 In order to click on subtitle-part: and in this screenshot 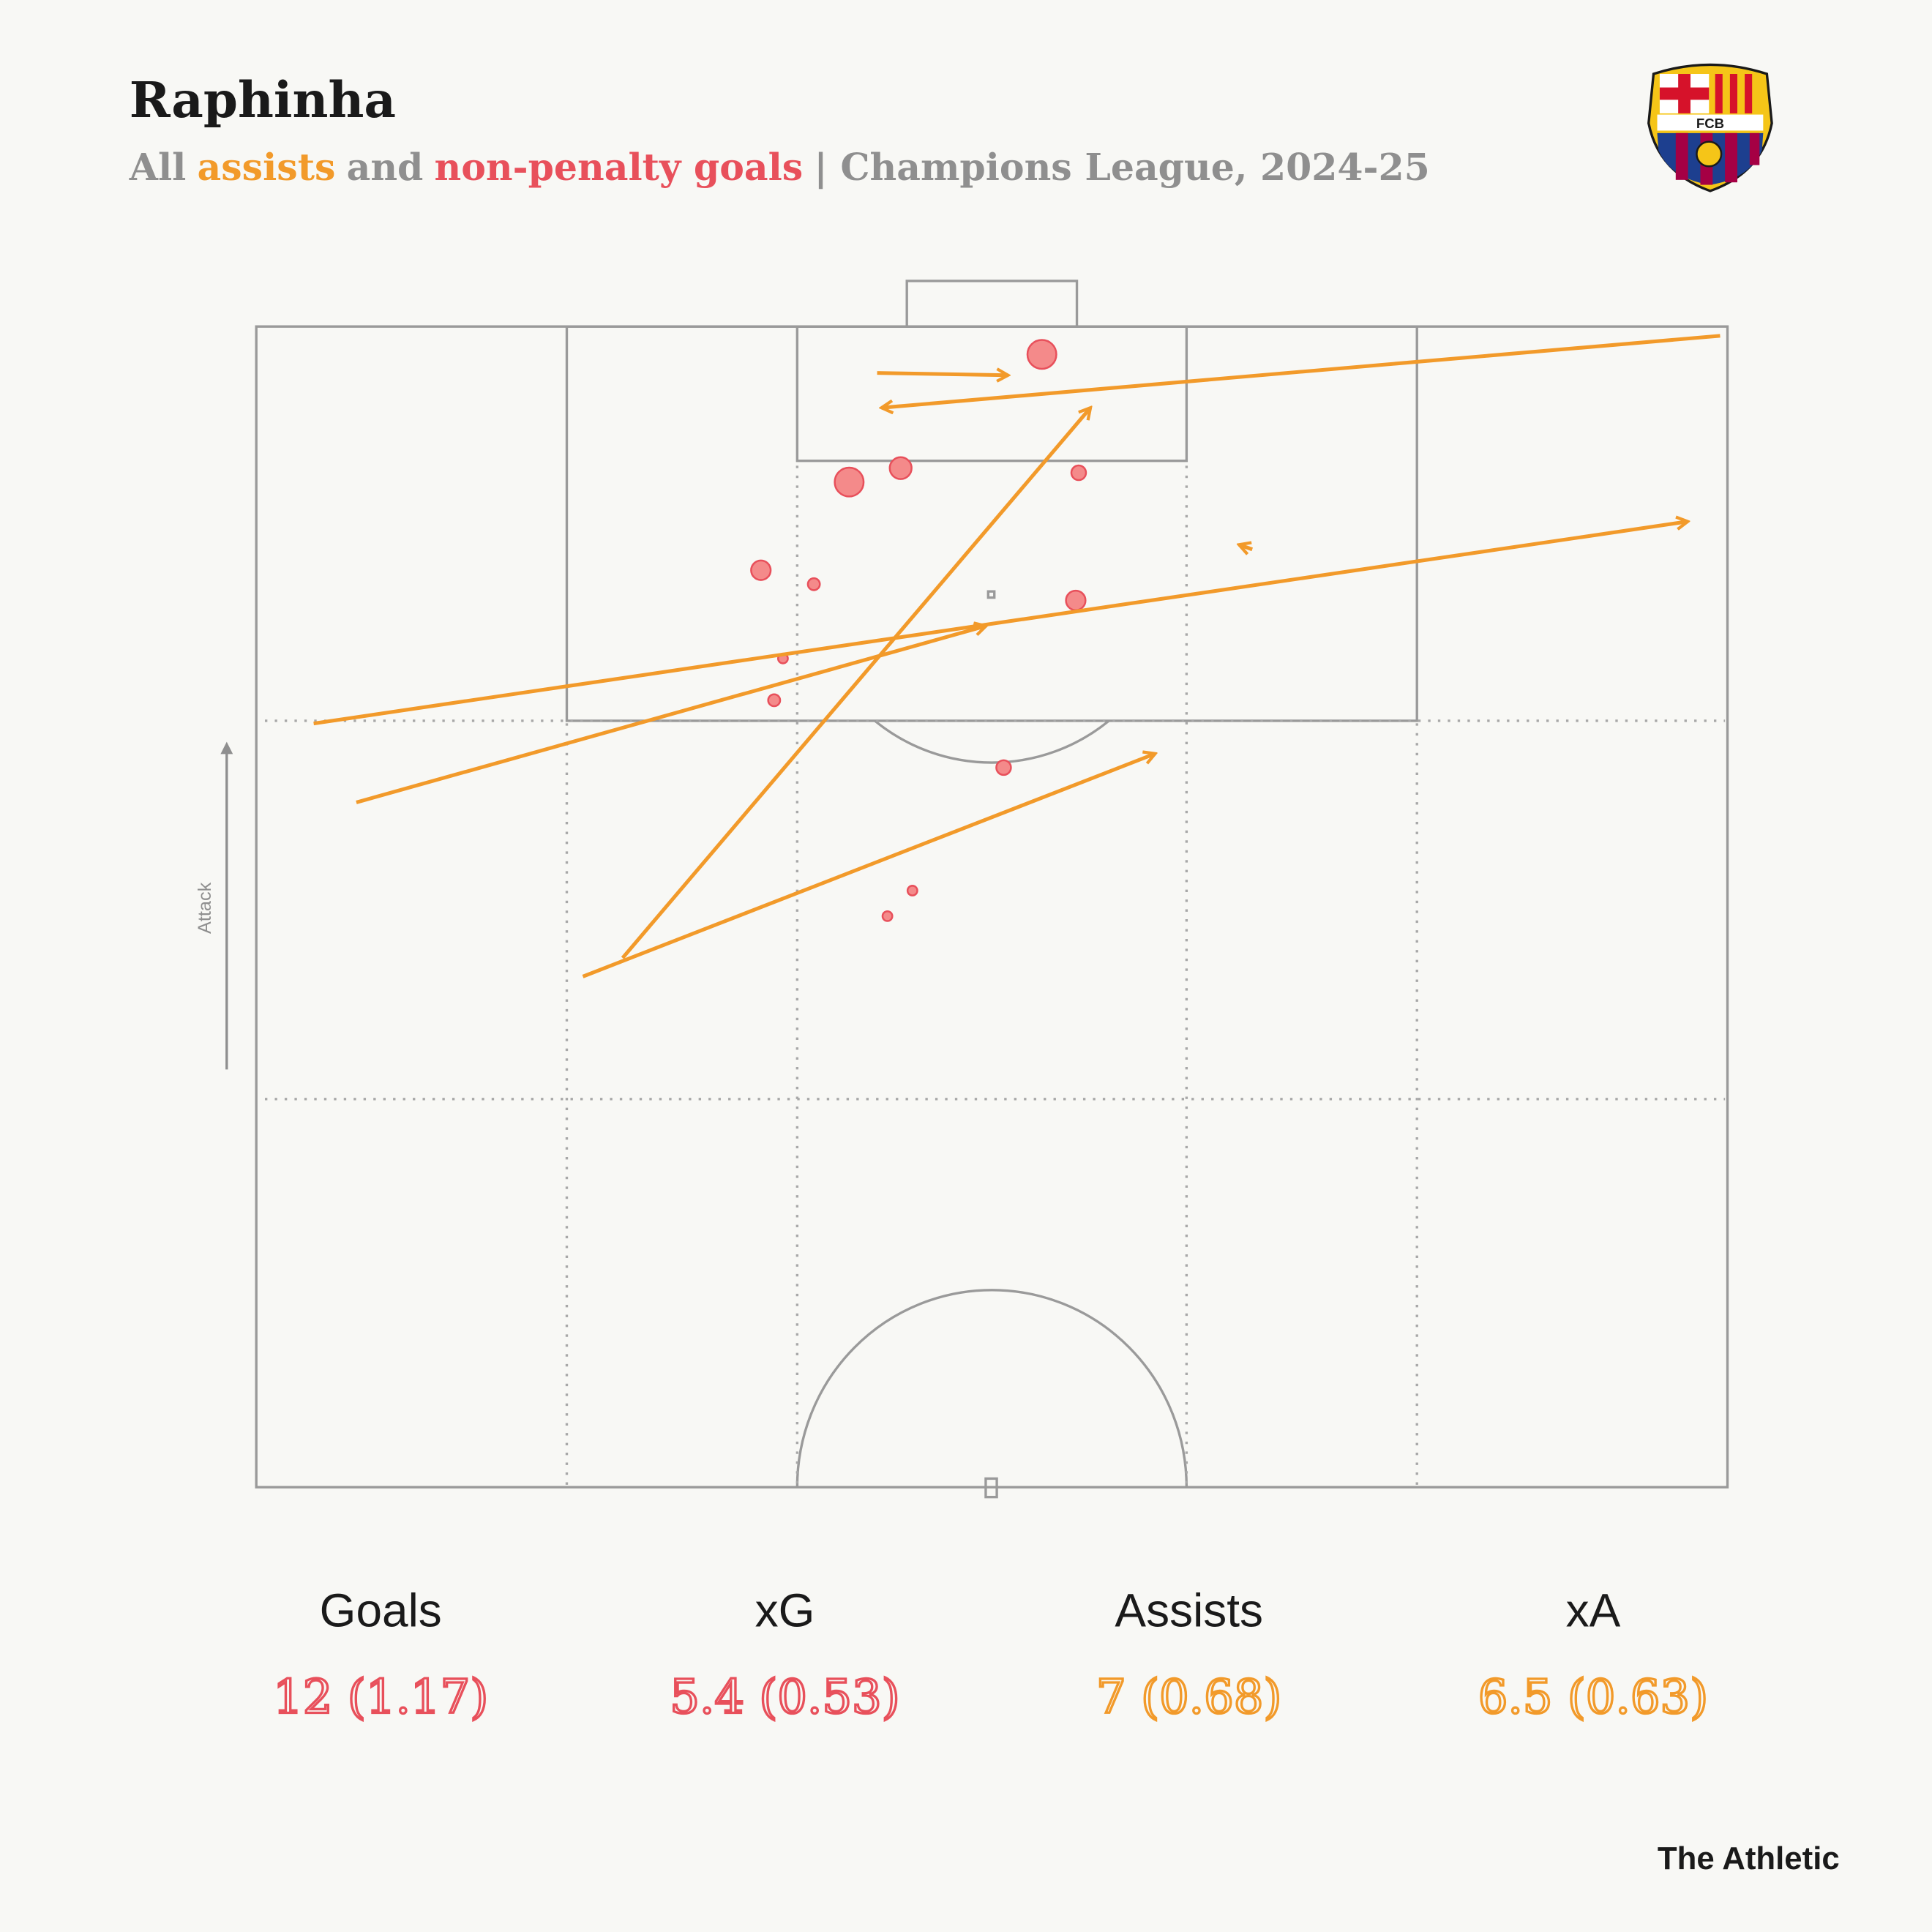, I will do `click(385, 167)`.